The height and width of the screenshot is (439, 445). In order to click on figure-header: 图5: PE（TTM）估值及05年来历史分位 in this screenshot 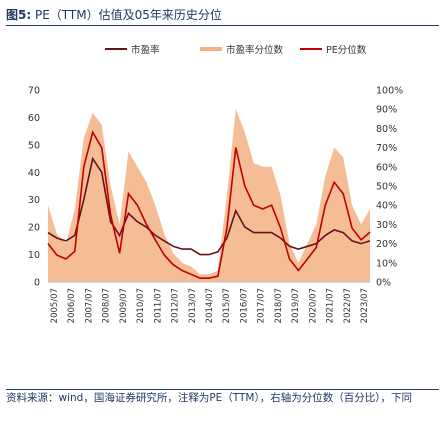, I will do `click(222, 15)`.